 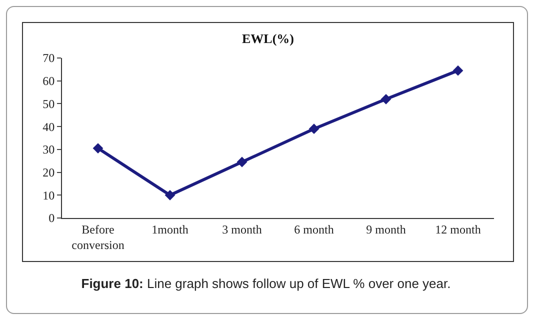 What do you see at coordinates (314, 229) in the screenshot?
I see `x-tick-label: 6 month` at bounding box center [314, 229].